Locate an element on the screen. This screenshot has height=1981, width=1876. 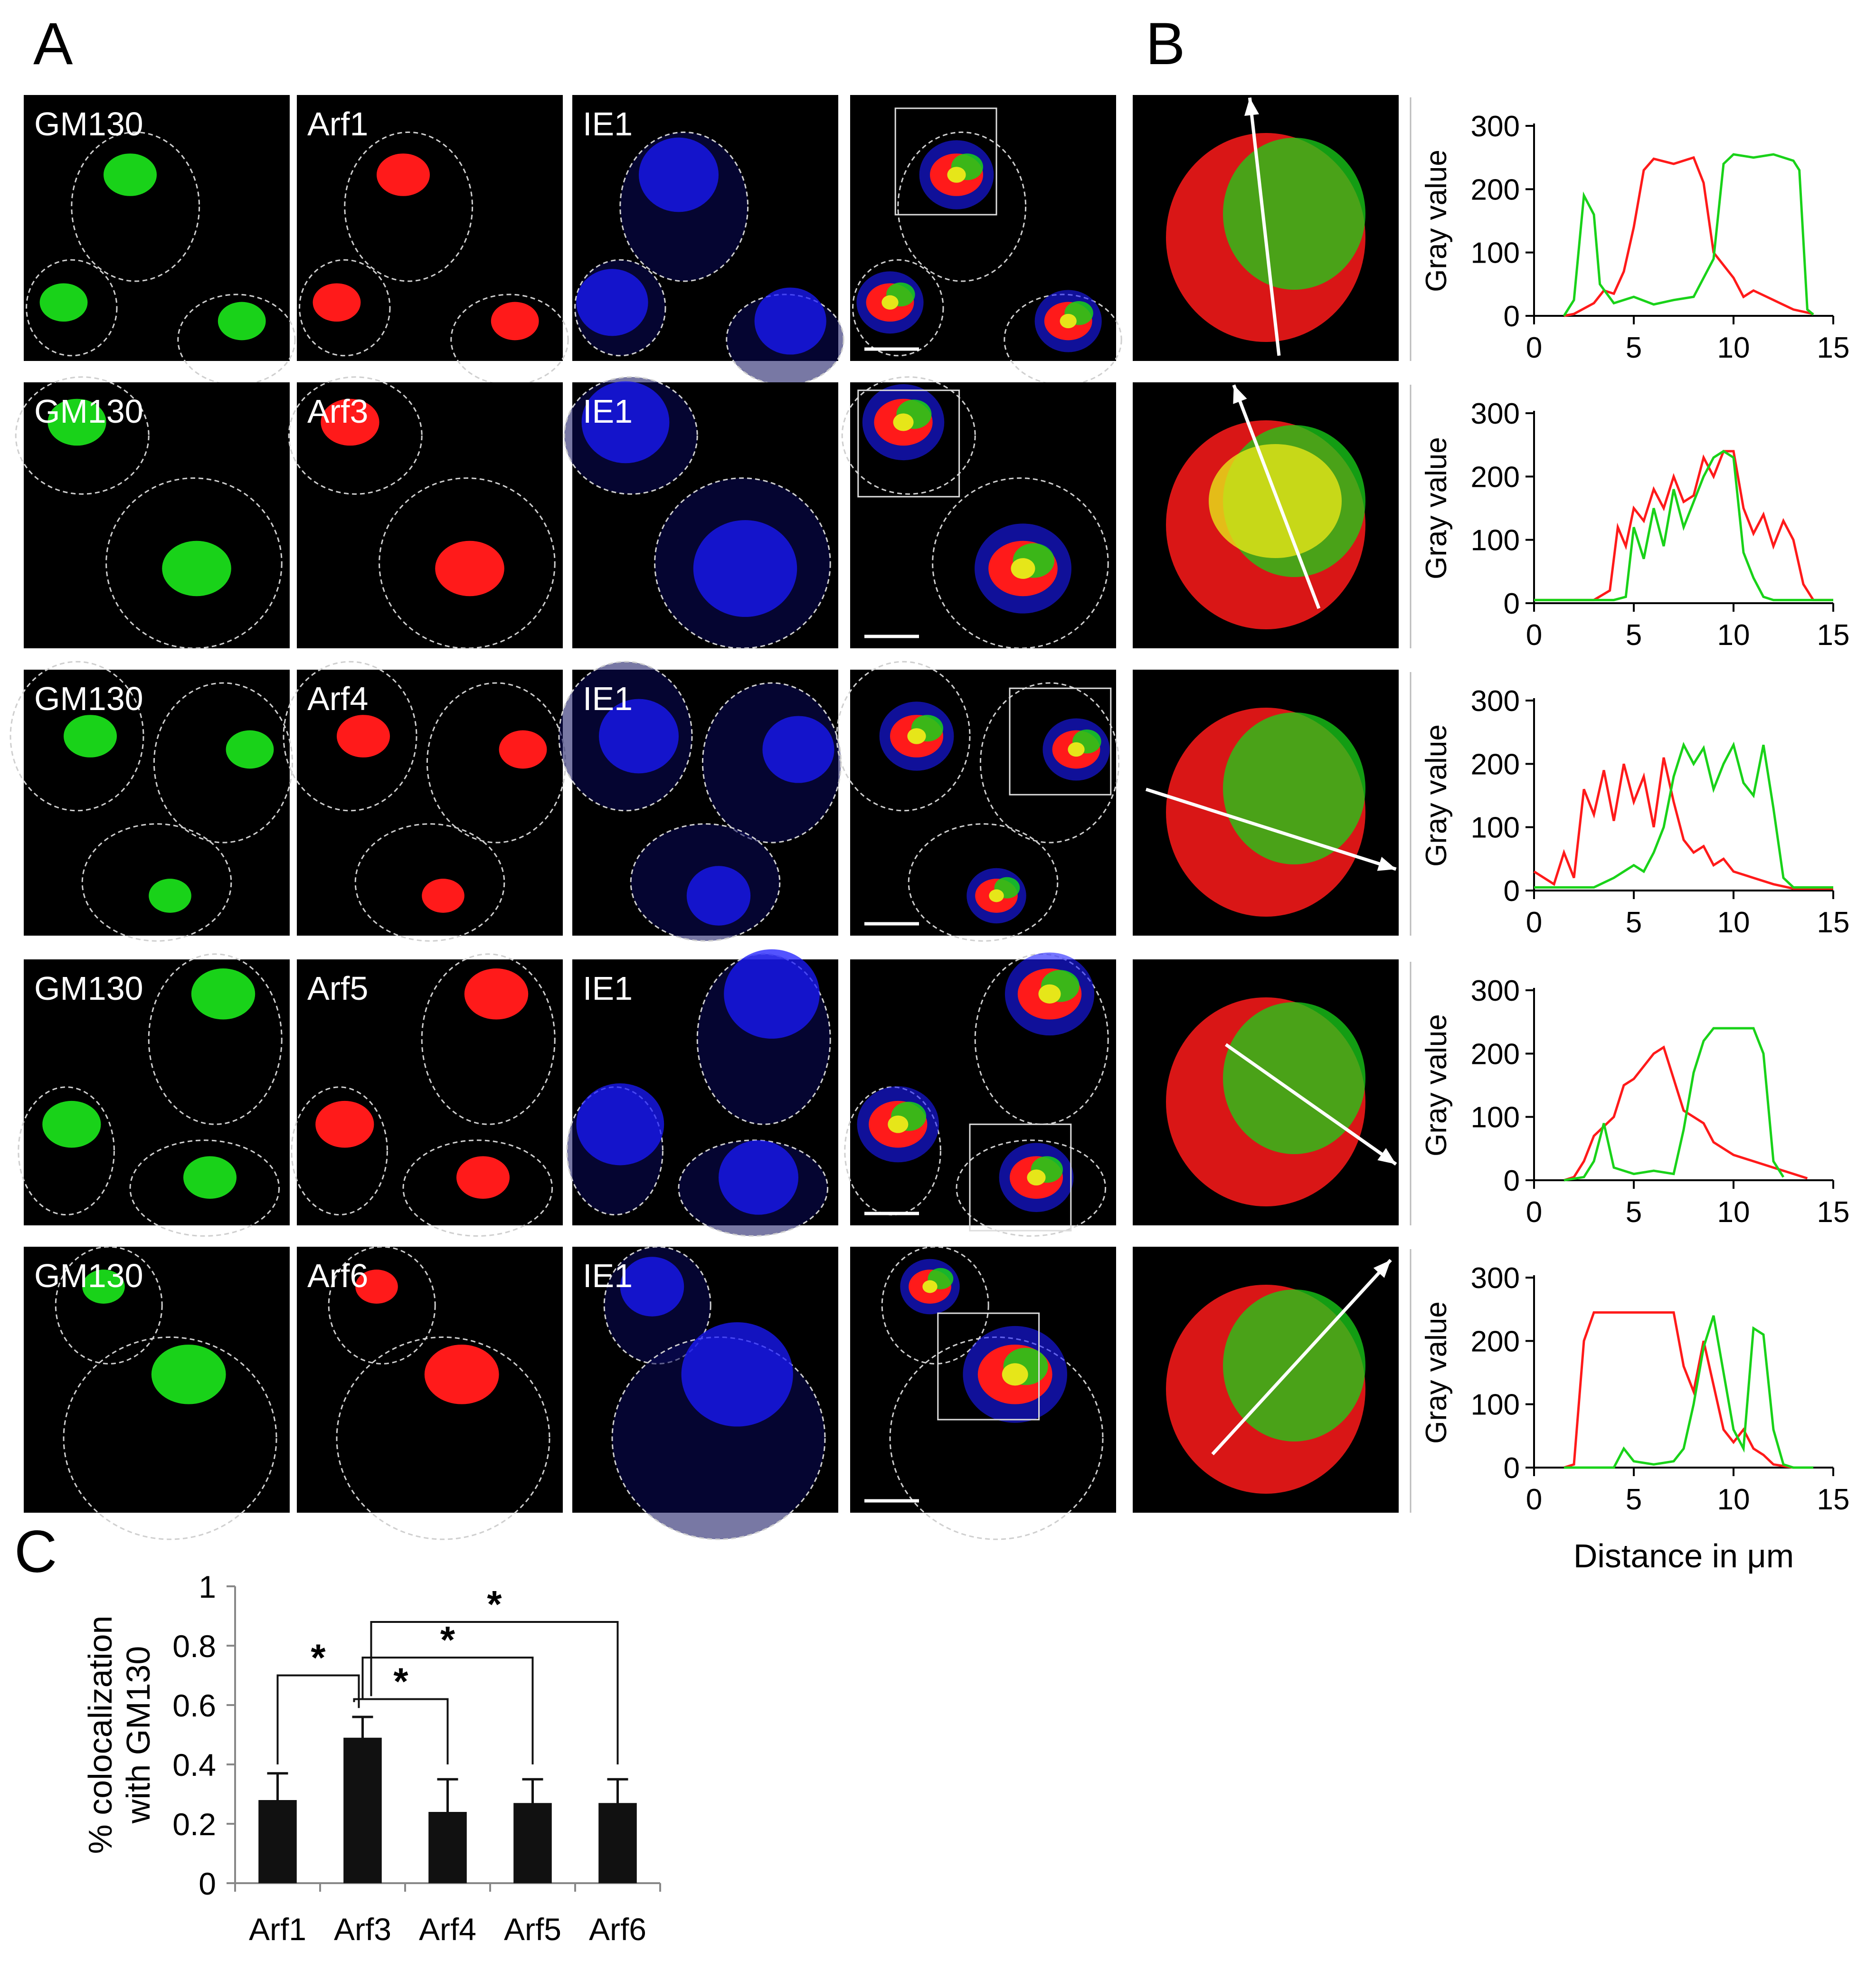
line-profile-5: 0 100 200 300 0 5 10 15 Gray value Distance in μm is located at coordinates (1630, 1411).